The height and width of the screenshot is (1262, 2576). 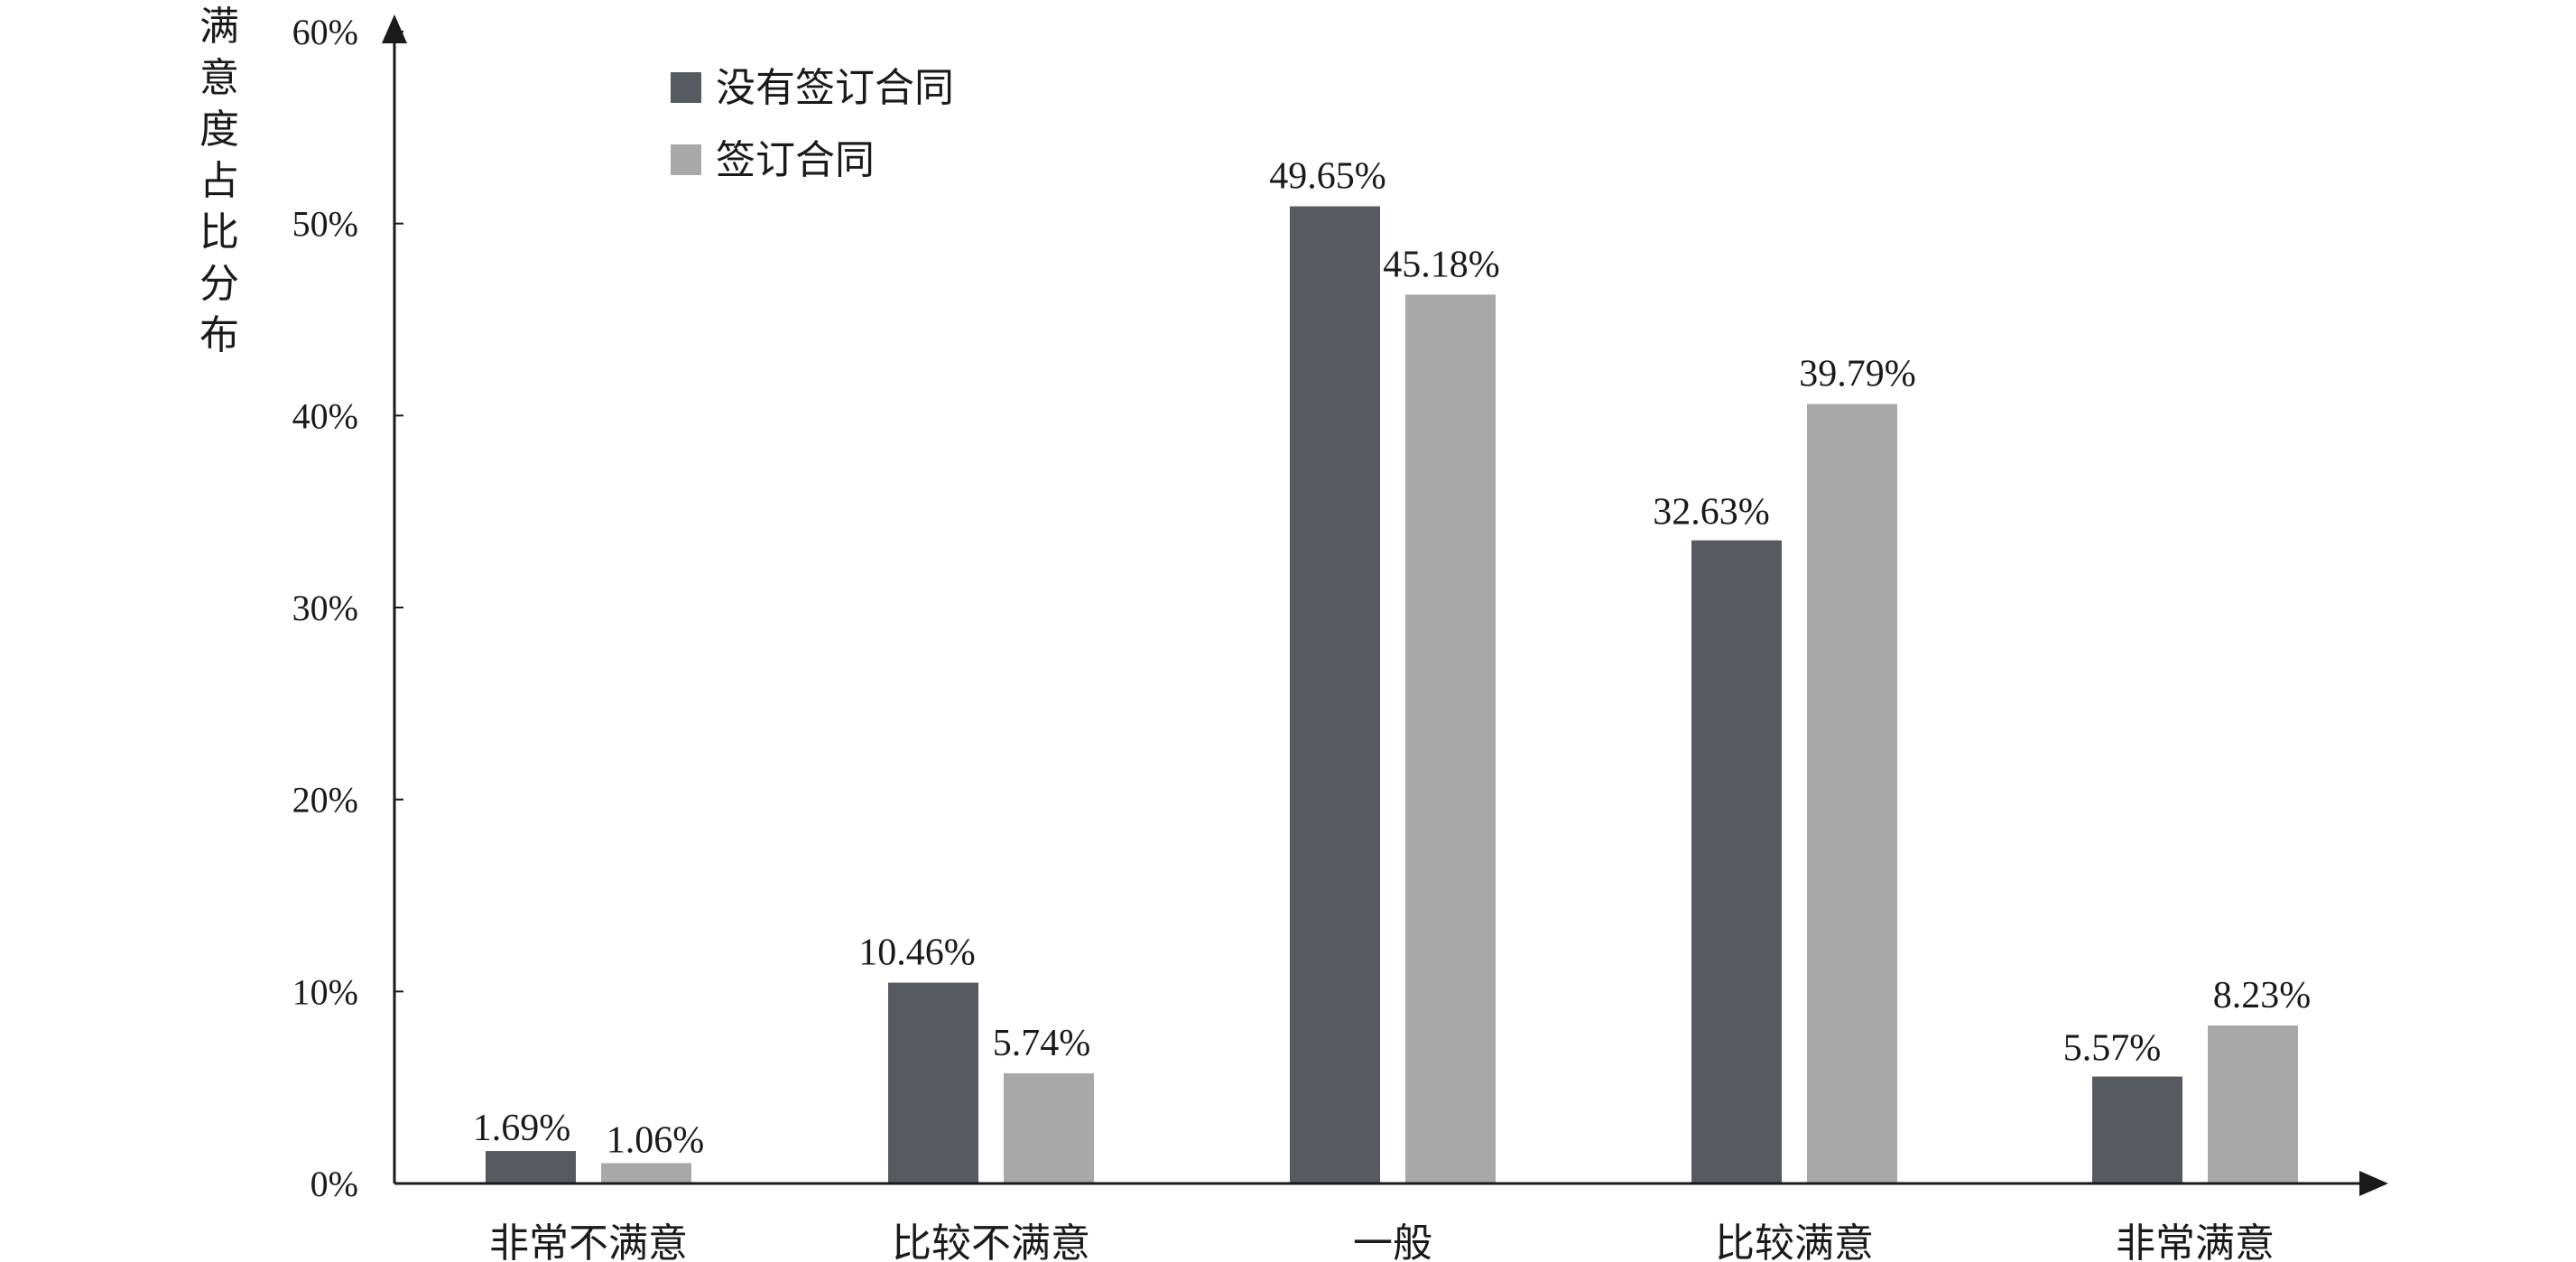 I want to click on legend-label: 没有签订合同, so click(x=835, y=88).